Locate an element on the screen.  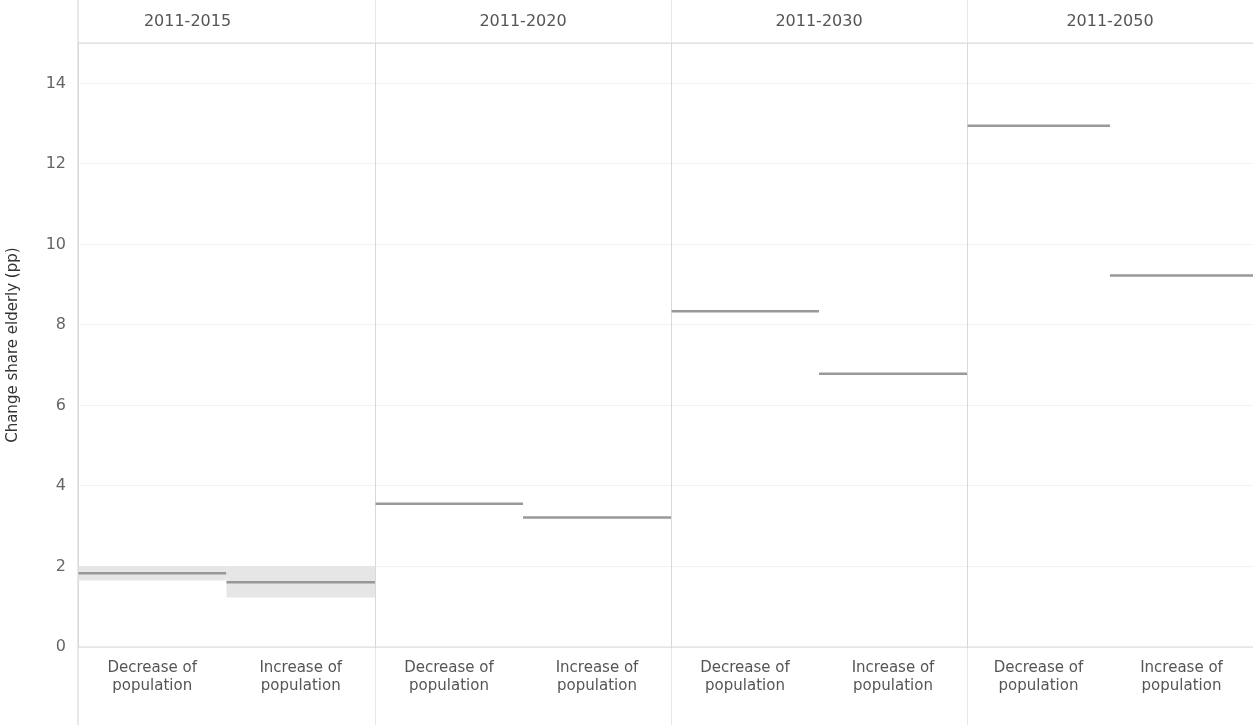
y-tick-label: 14 is located at coordinates (55, 82).